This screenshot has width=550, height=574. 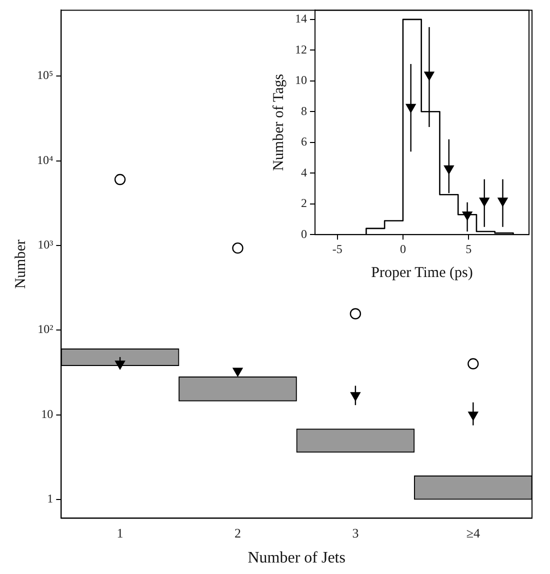 What do you see at coordinates (422, 272) in the screenshot?
I see `x-axis-title: Proper Time (ps)` at bounding box center [422, 272].